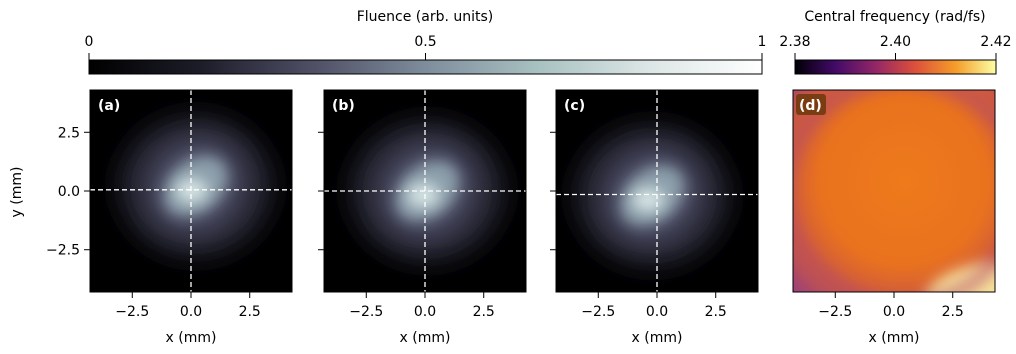 Image resolution: width=1016 pixels, height=354 pixels. What do you see at coordinates (109, 106) in the screenshot?
I see `panel-label: (a)` at bounding box center [109, 106].